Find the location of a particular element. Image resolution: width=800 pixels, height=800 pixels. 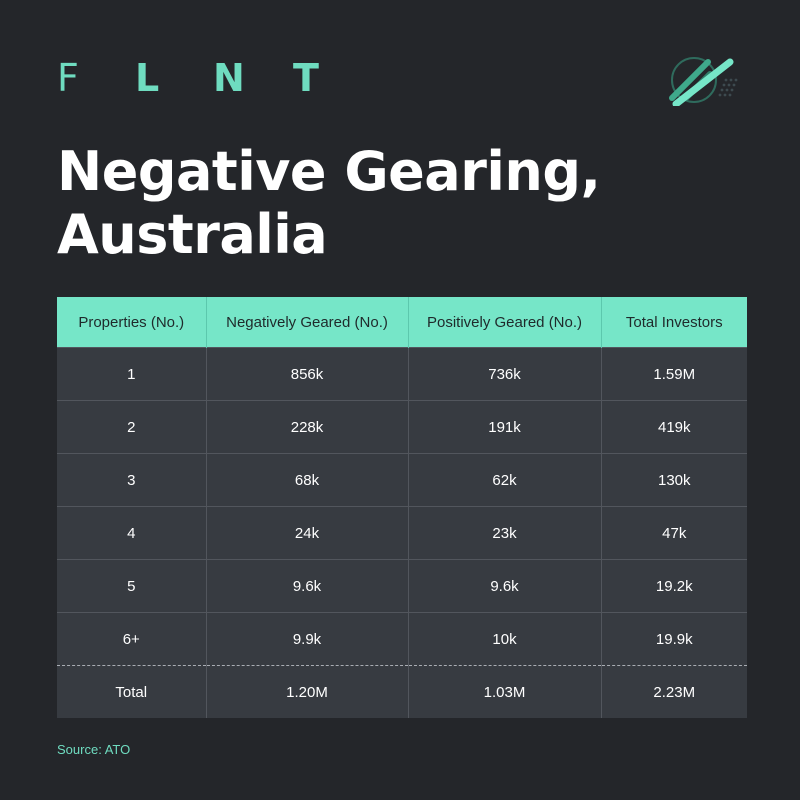

table-cell: 856k is located at coordinates (307, 374).